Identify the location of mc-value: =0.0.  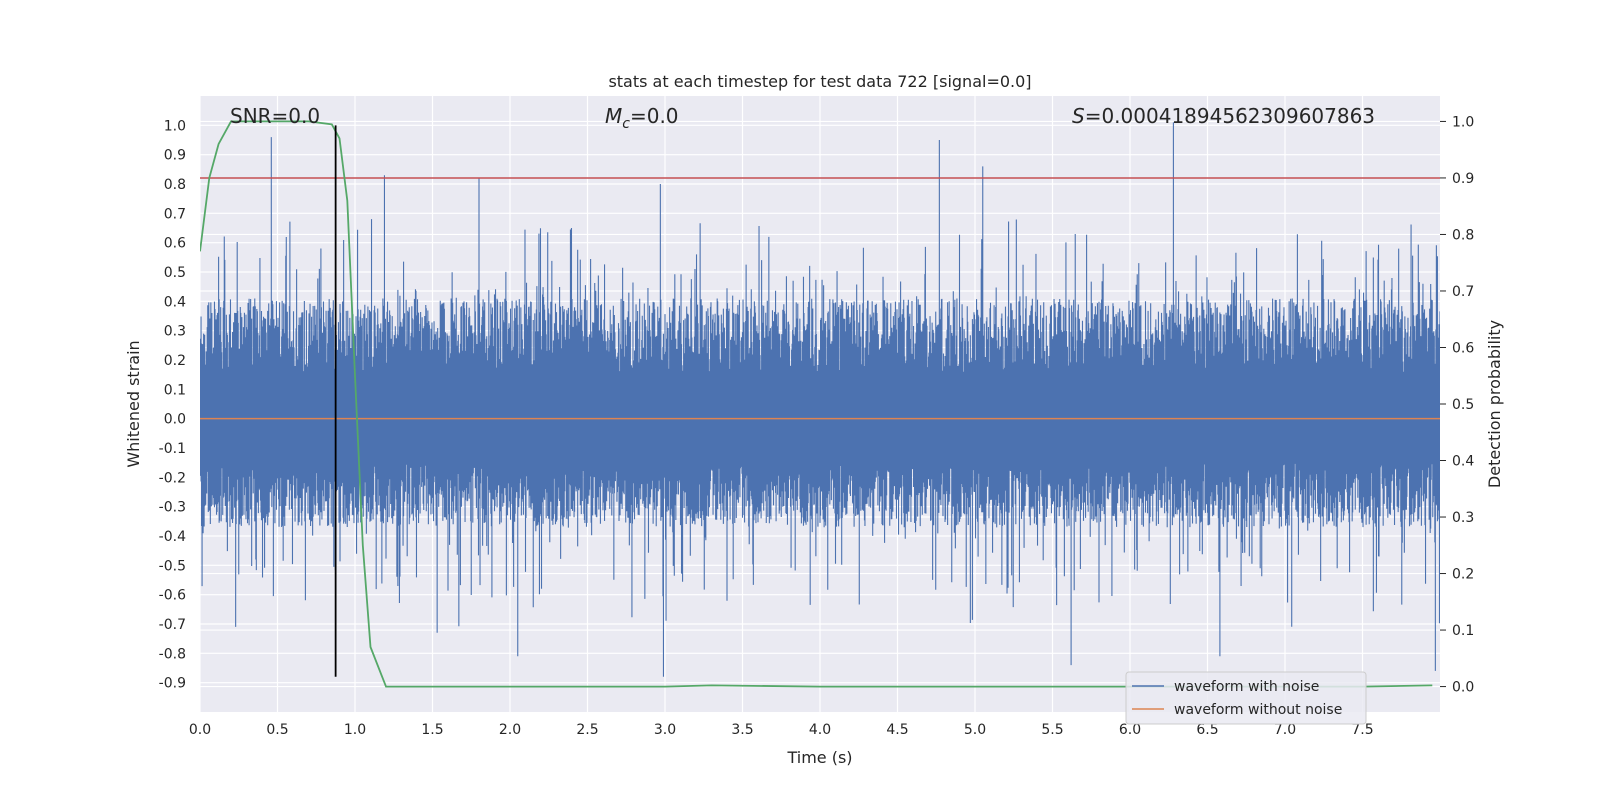
(654, 116).